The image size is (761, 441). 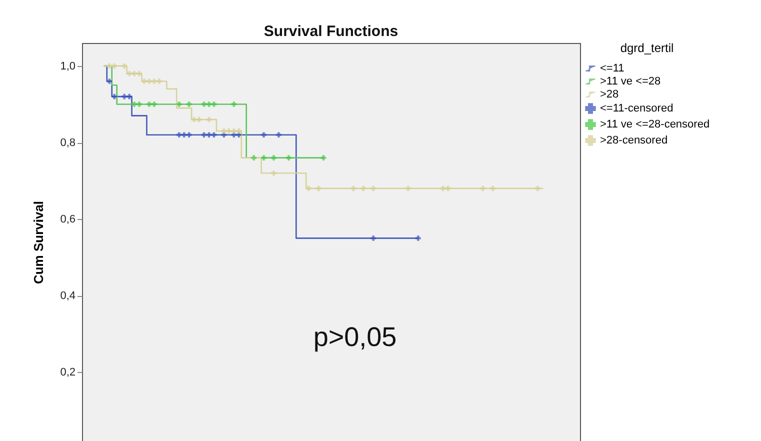 What do you see at coordinates (68, 220) in the screenshot?
I see `y-tick-label: 0,6` at bounding box center [68, 220].